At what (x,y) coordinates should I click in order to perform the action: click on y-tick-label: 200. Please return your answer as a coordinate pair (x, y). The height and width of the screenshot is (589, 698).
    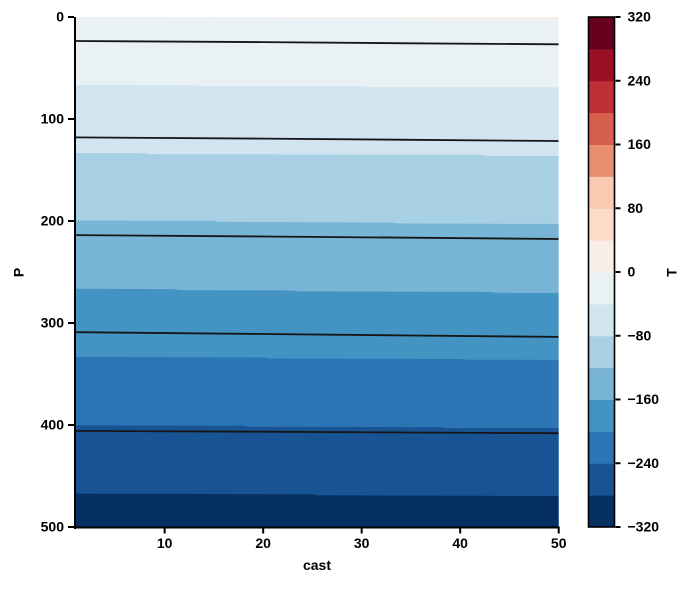
    Looking at the image, I should click on (53, 221).